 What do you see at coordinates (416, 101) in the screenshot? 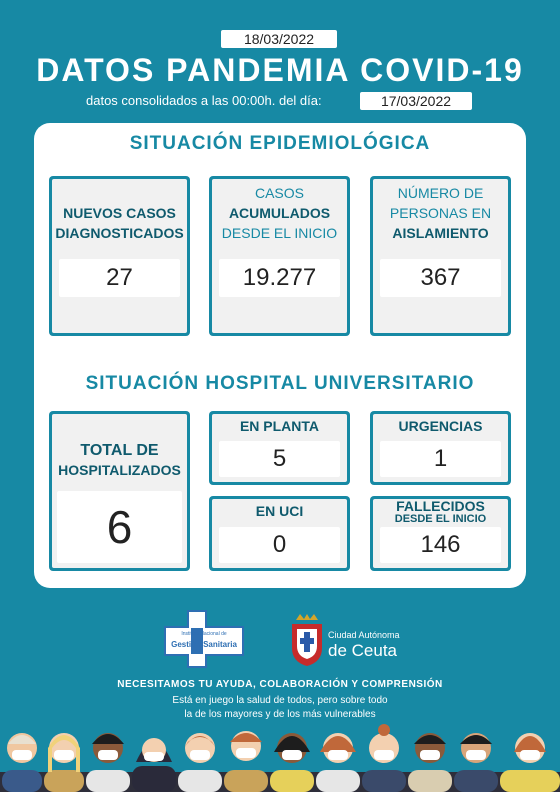
I see `consolidated-date: 17/03/2022` at bounding box center [416, 101].